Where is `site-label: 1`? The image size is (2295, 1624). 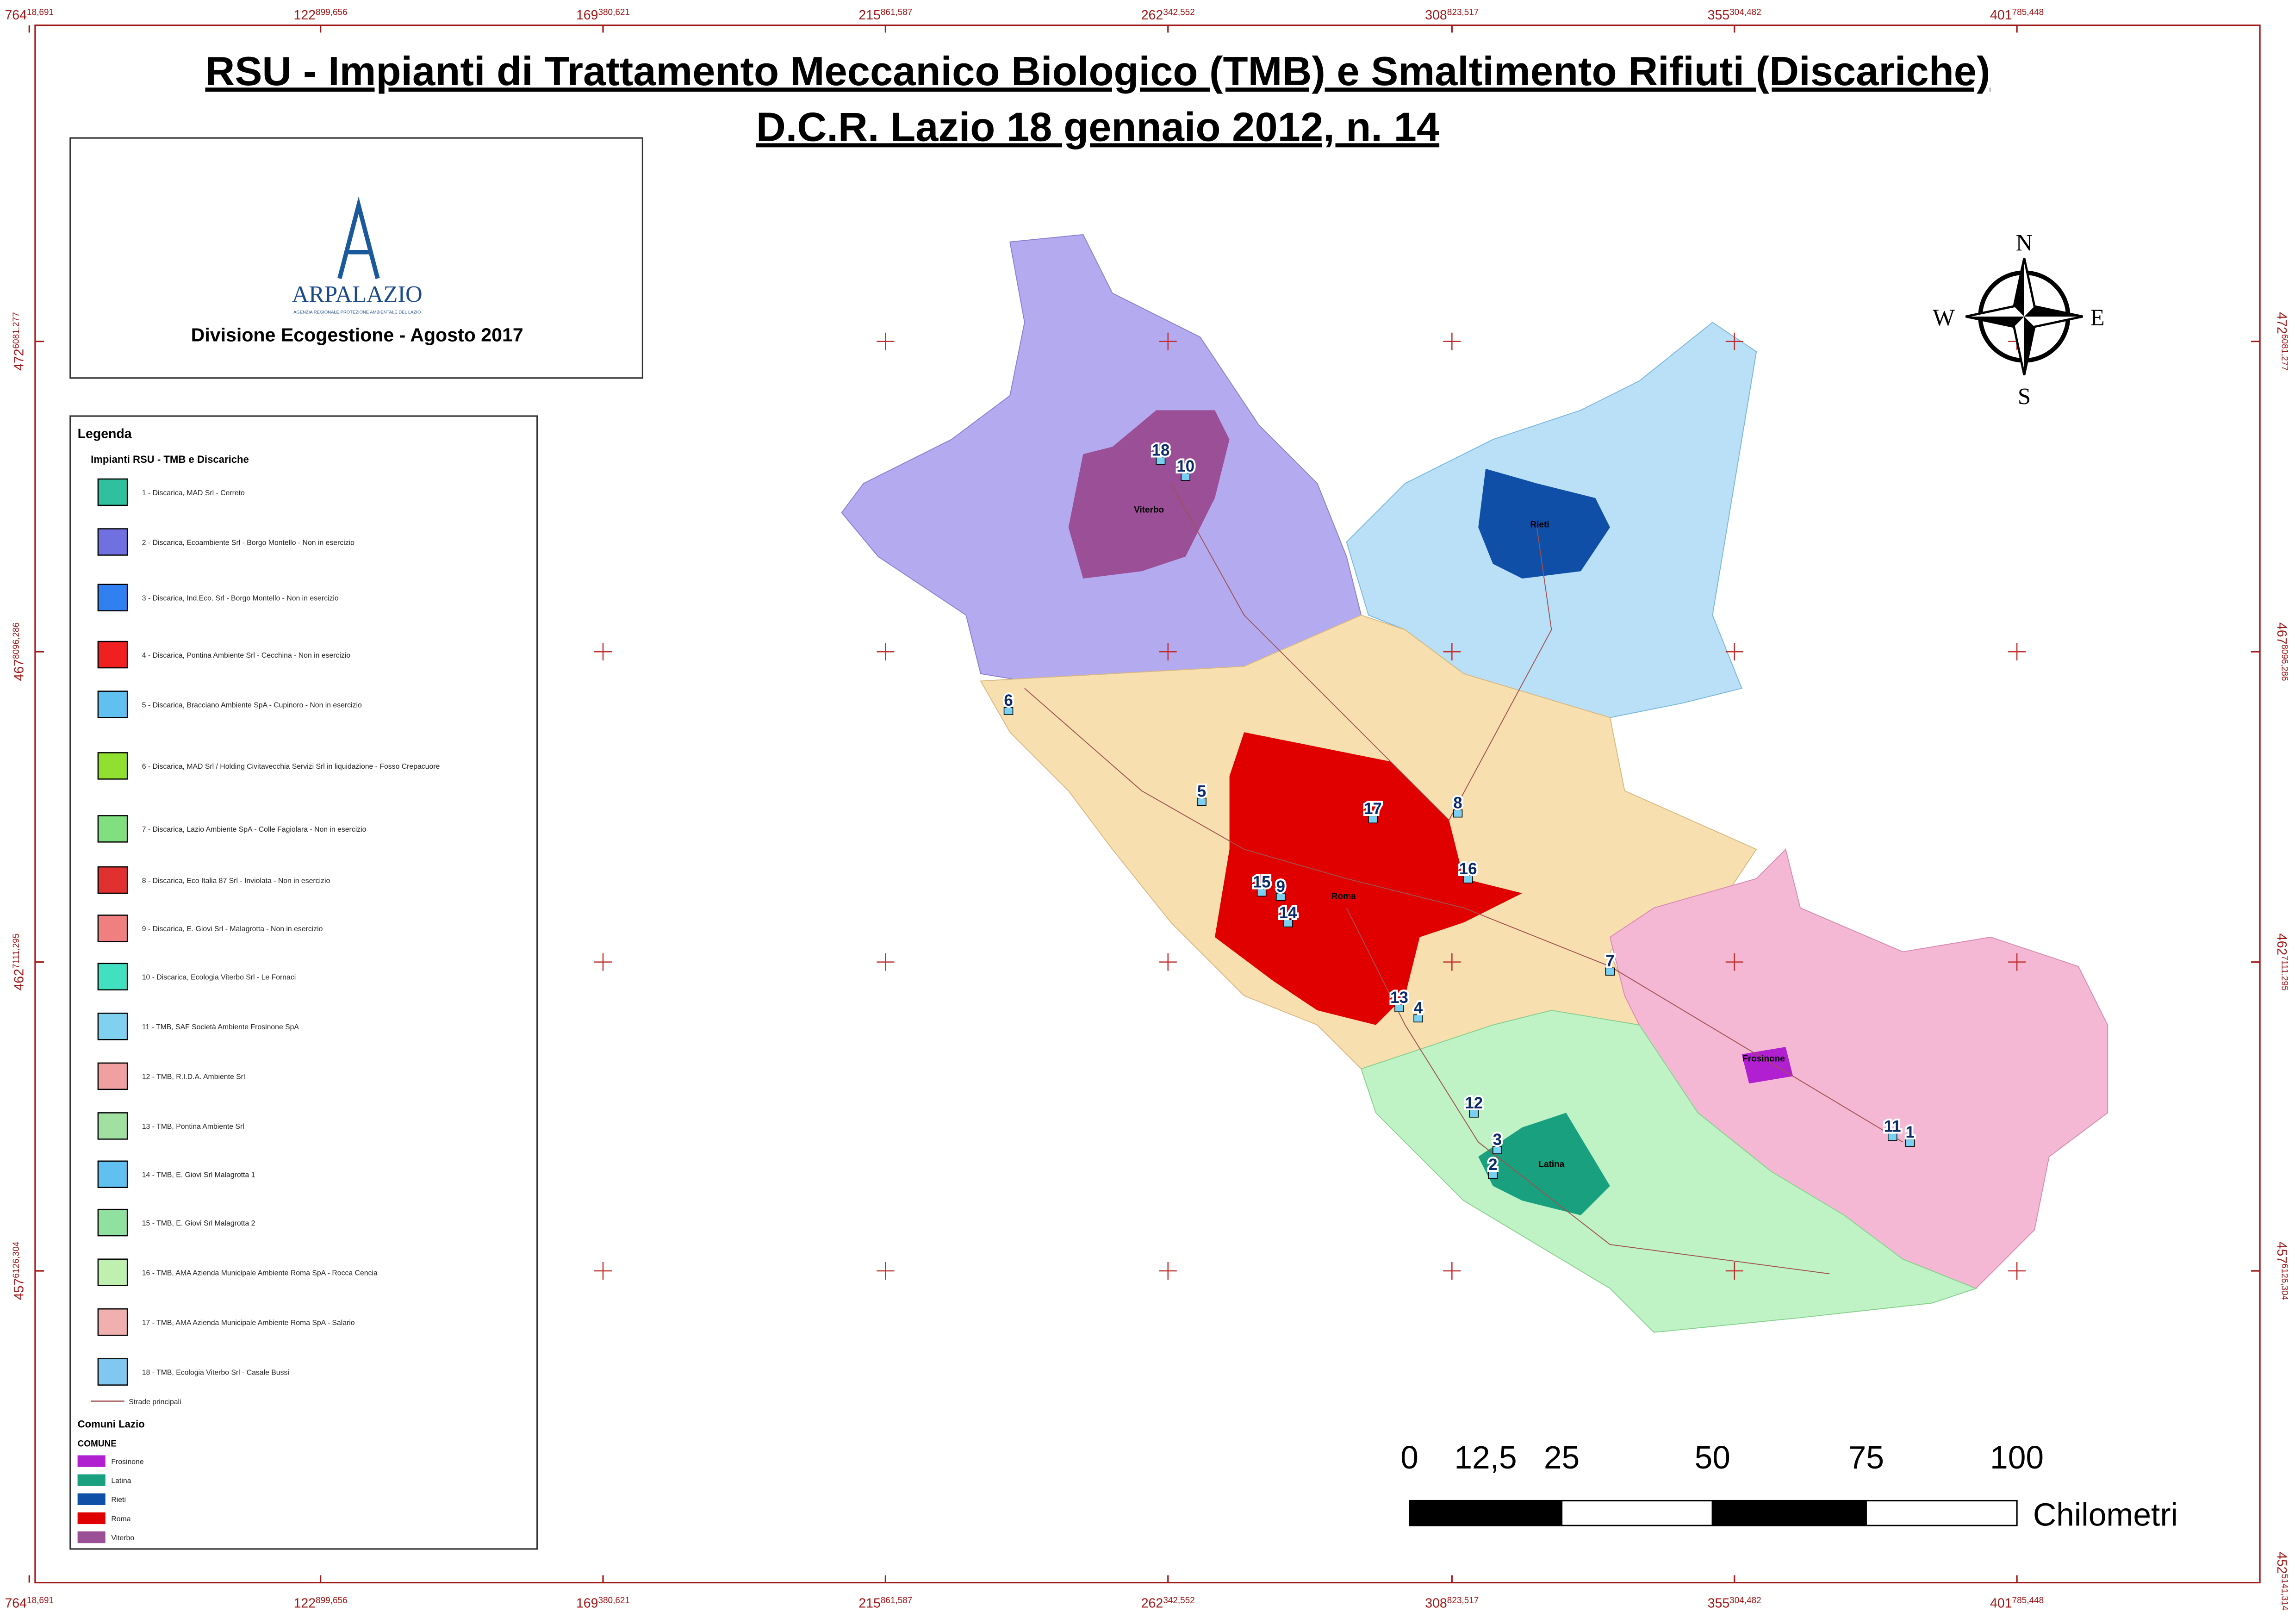 site-label: 1 is located at coordinates (1910, 1132).